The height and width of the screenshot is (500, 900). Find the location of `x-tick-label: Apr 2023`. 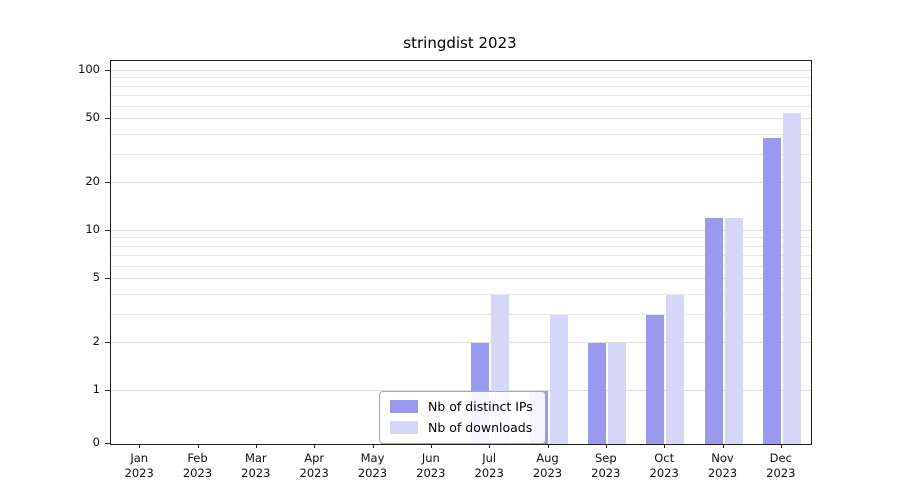

x-tick-label: Apr 2023 is located at coordinates (314, 465).